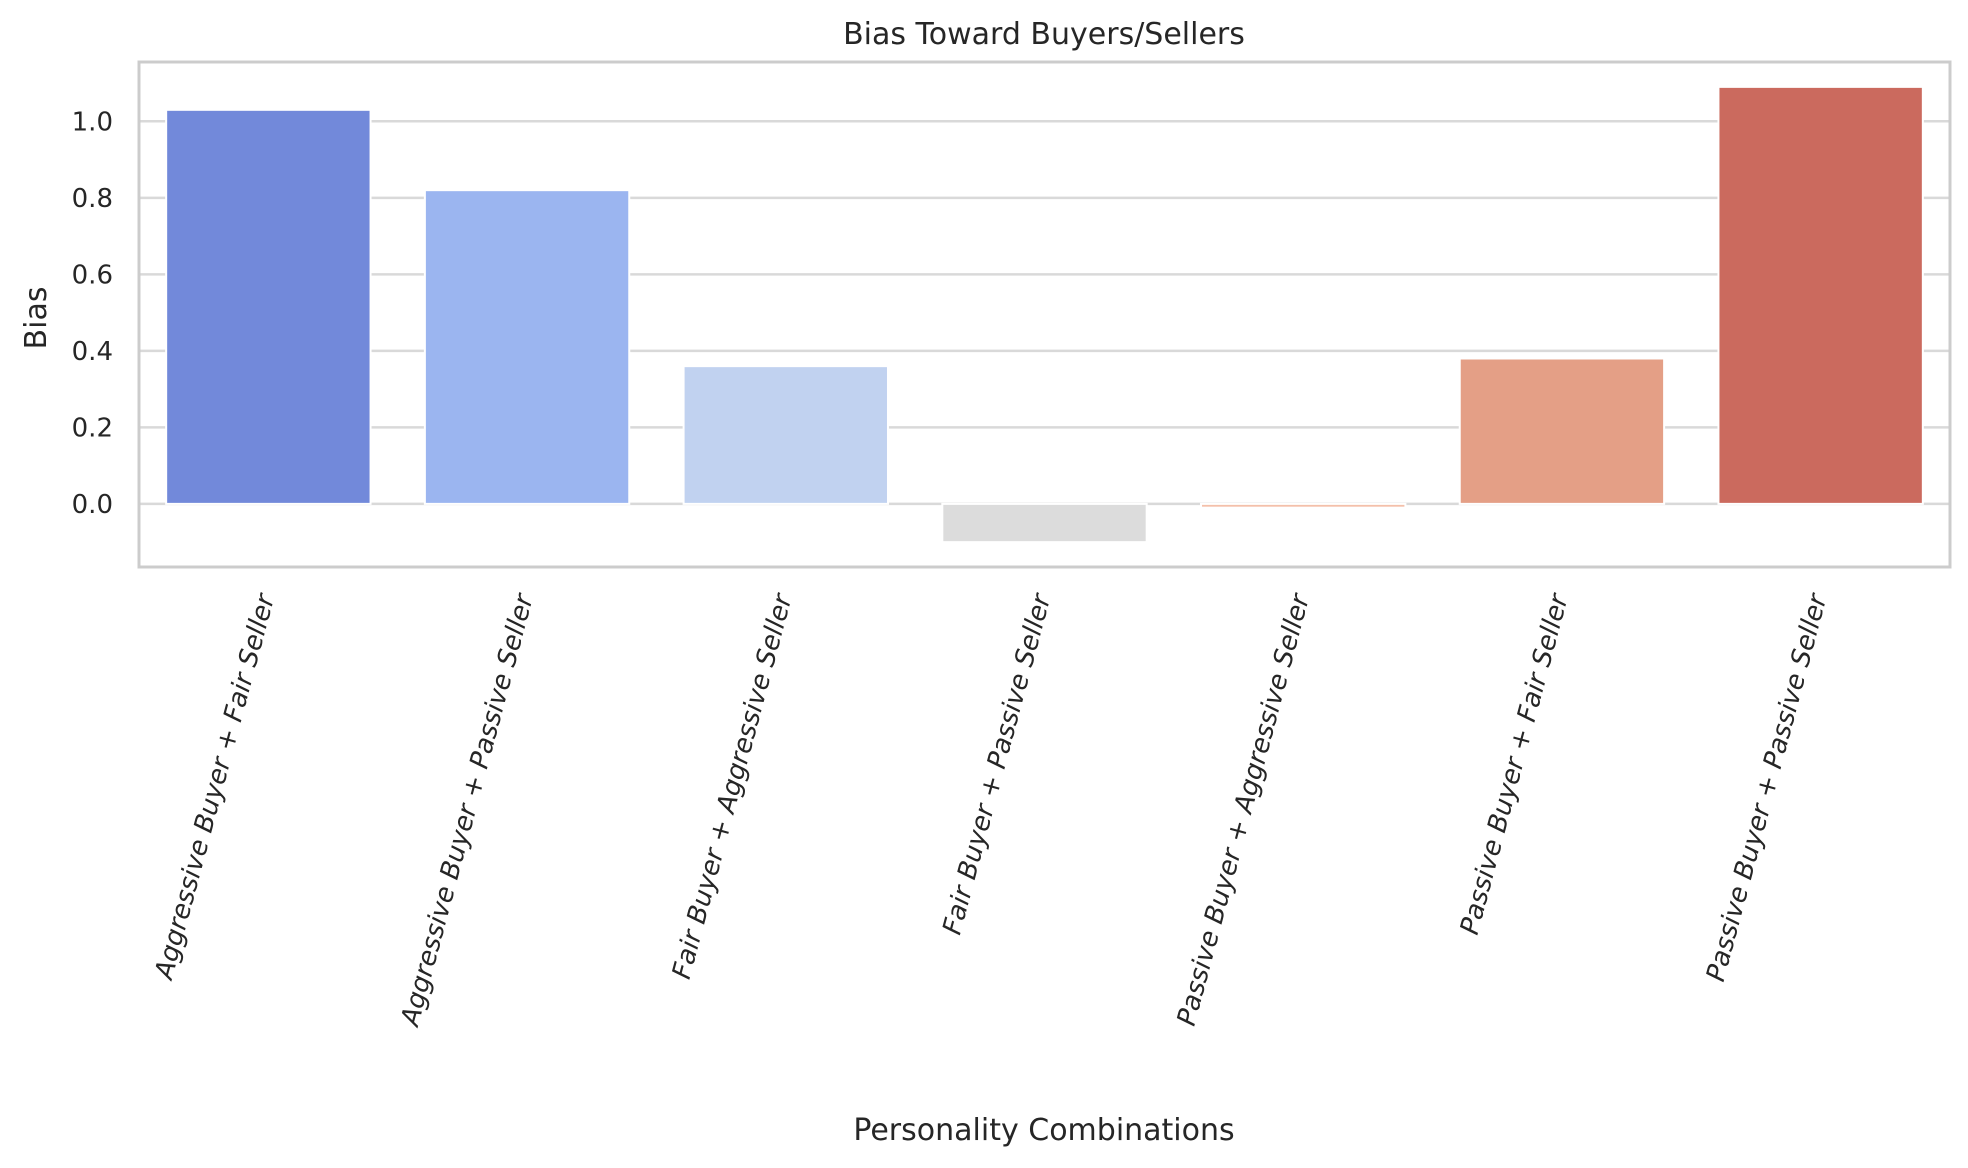 This screenshot has height=1168, width=1968. I want to click on y-tick-labels: 0.0 0.2 0.4 0.6 0.8 1.0, so click(92, 313).